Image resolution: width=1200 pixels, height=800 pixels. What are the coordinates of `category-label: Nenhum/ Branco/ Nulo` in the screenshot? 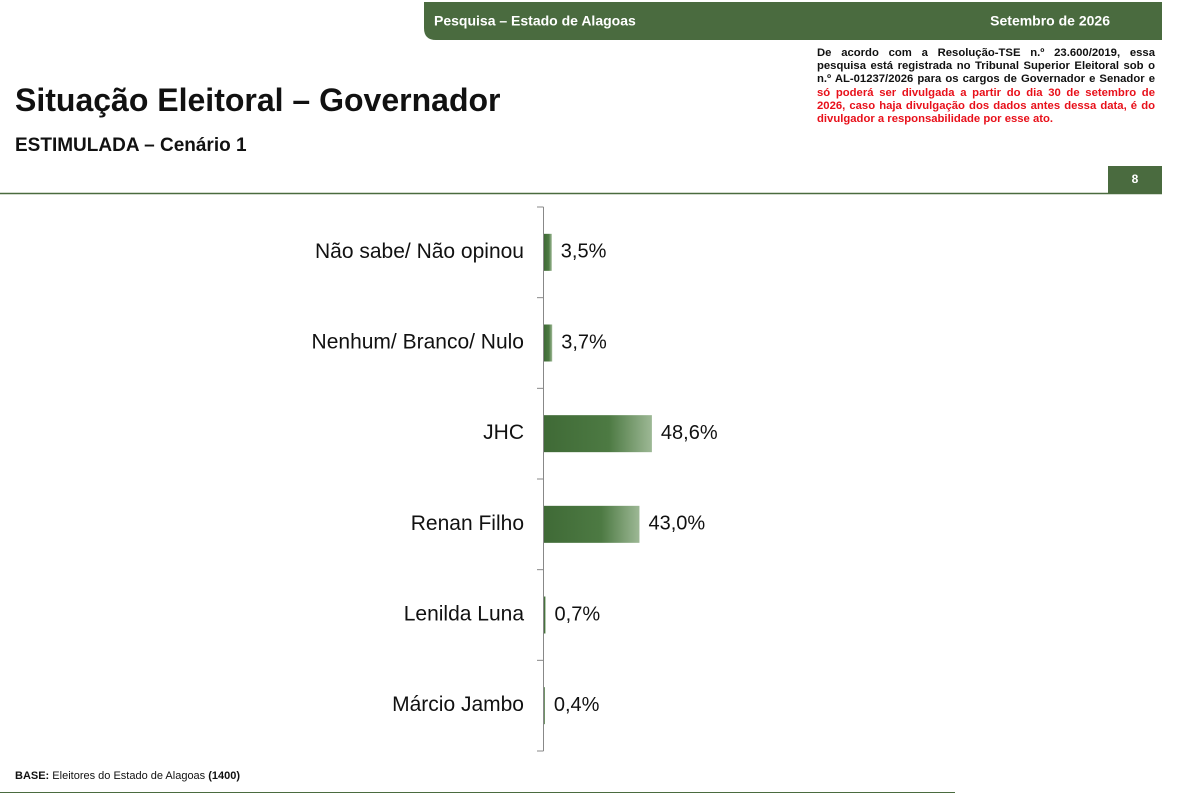 It's located at (418, 342).